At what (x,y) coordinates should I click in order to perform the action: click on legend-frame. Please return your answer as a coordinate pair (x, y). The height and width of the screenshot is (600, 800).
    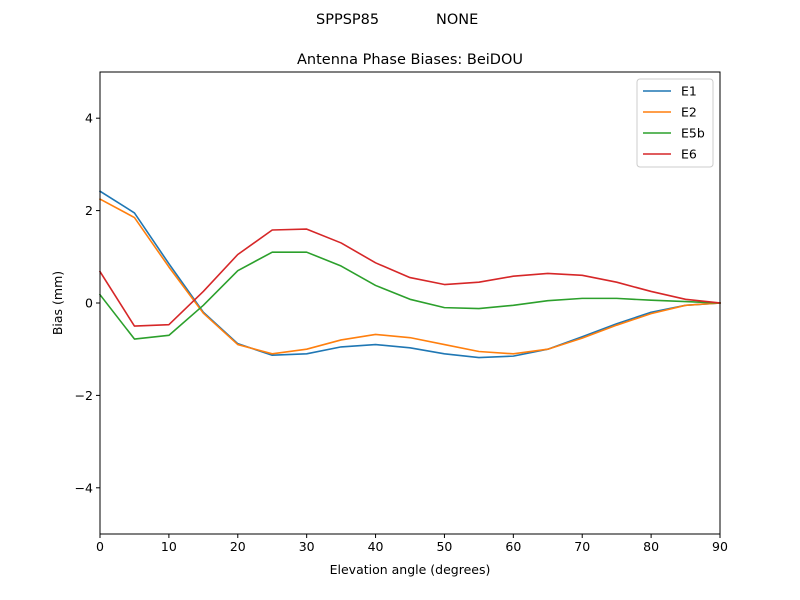
    Looking at the image, I should click on (675, 123).